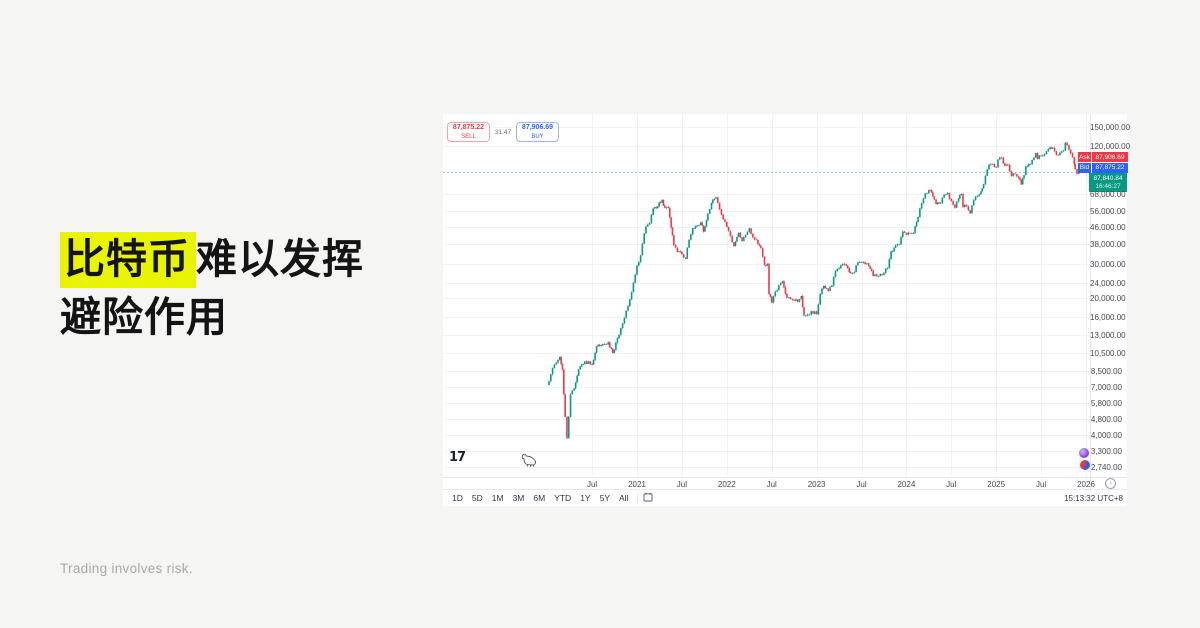  I want to click on price-axis-divider, so click(1090, 301).